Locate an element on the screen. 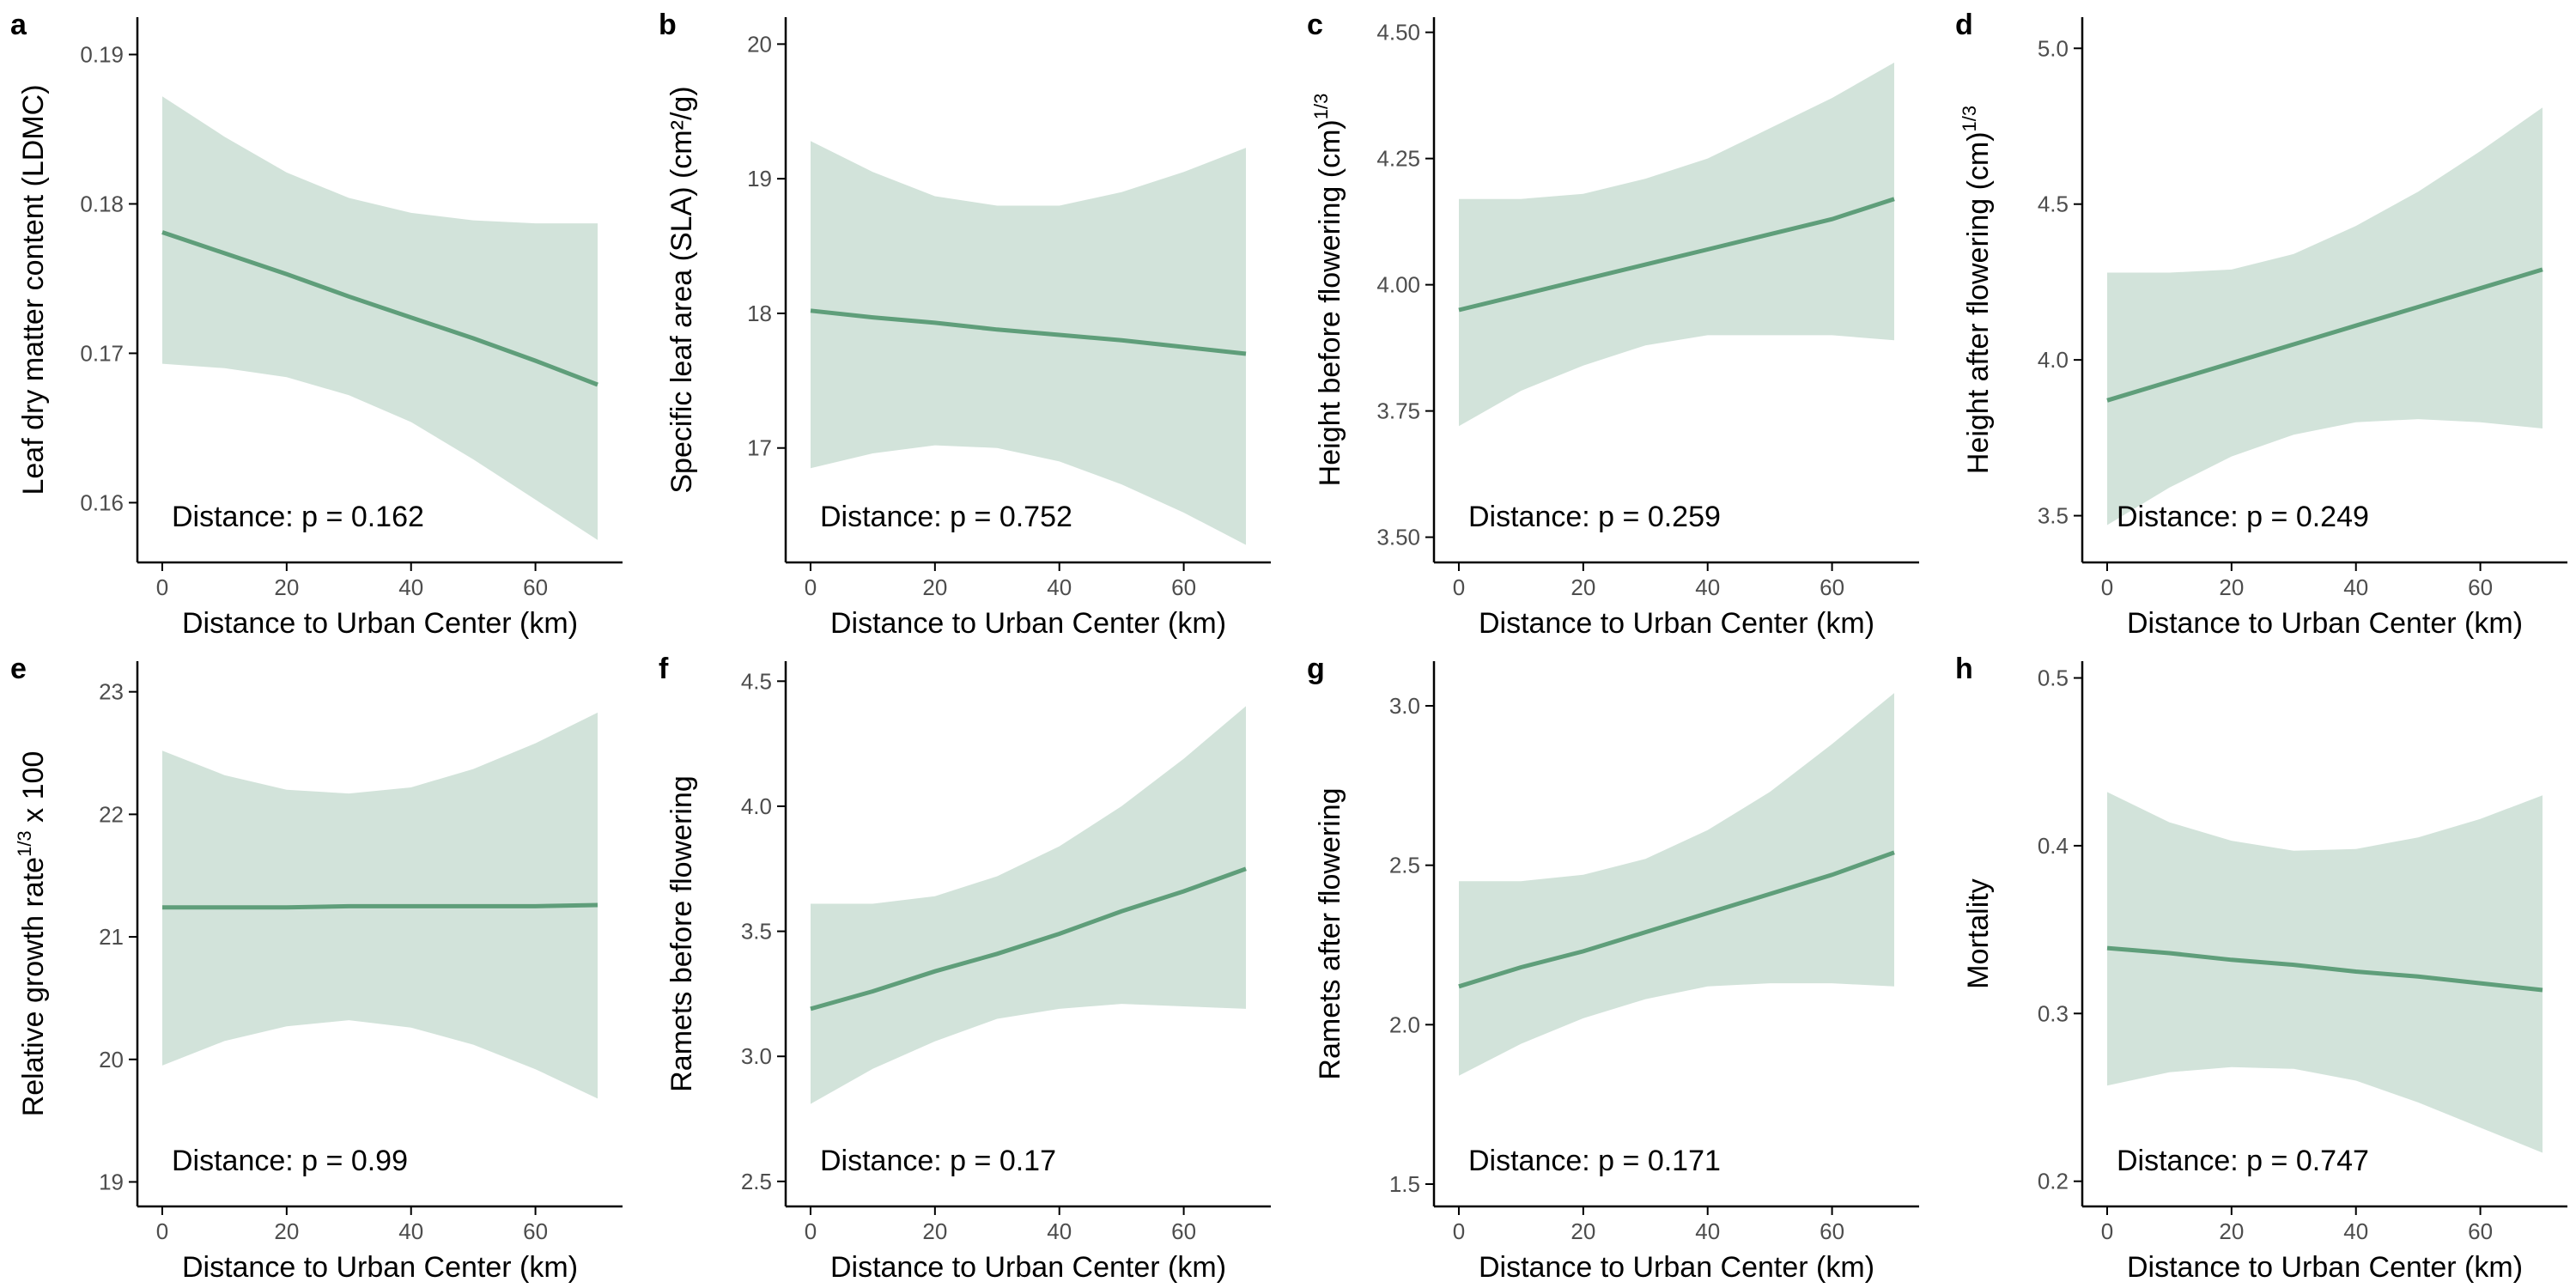 This screenshot has width=2576, height=1288. y-axis-label: Relative growth rate1/3 x 100 is located at coordinates (32, 934).